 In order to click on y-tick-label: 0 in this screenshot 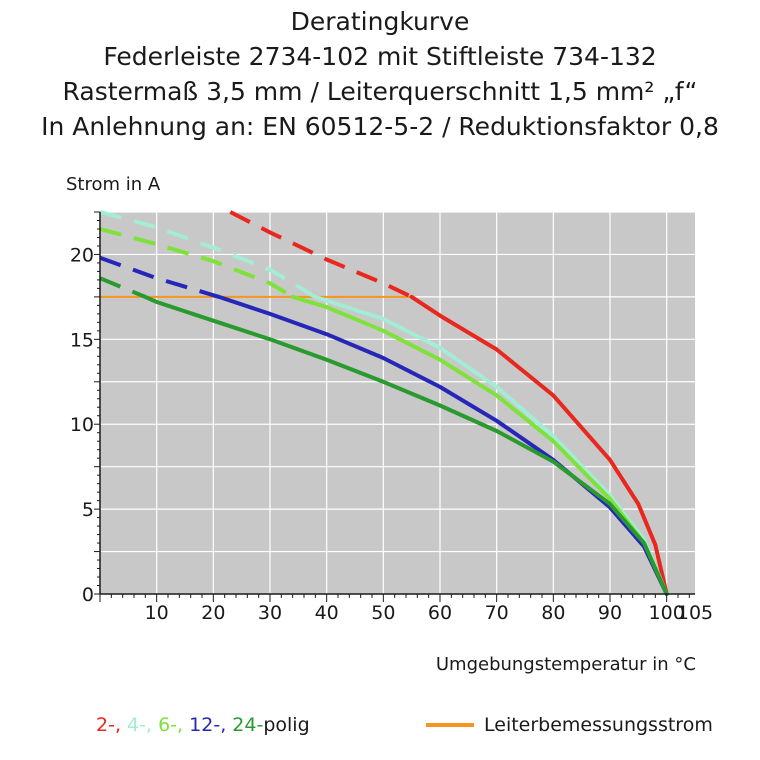, I will do `click(88, 595)`.